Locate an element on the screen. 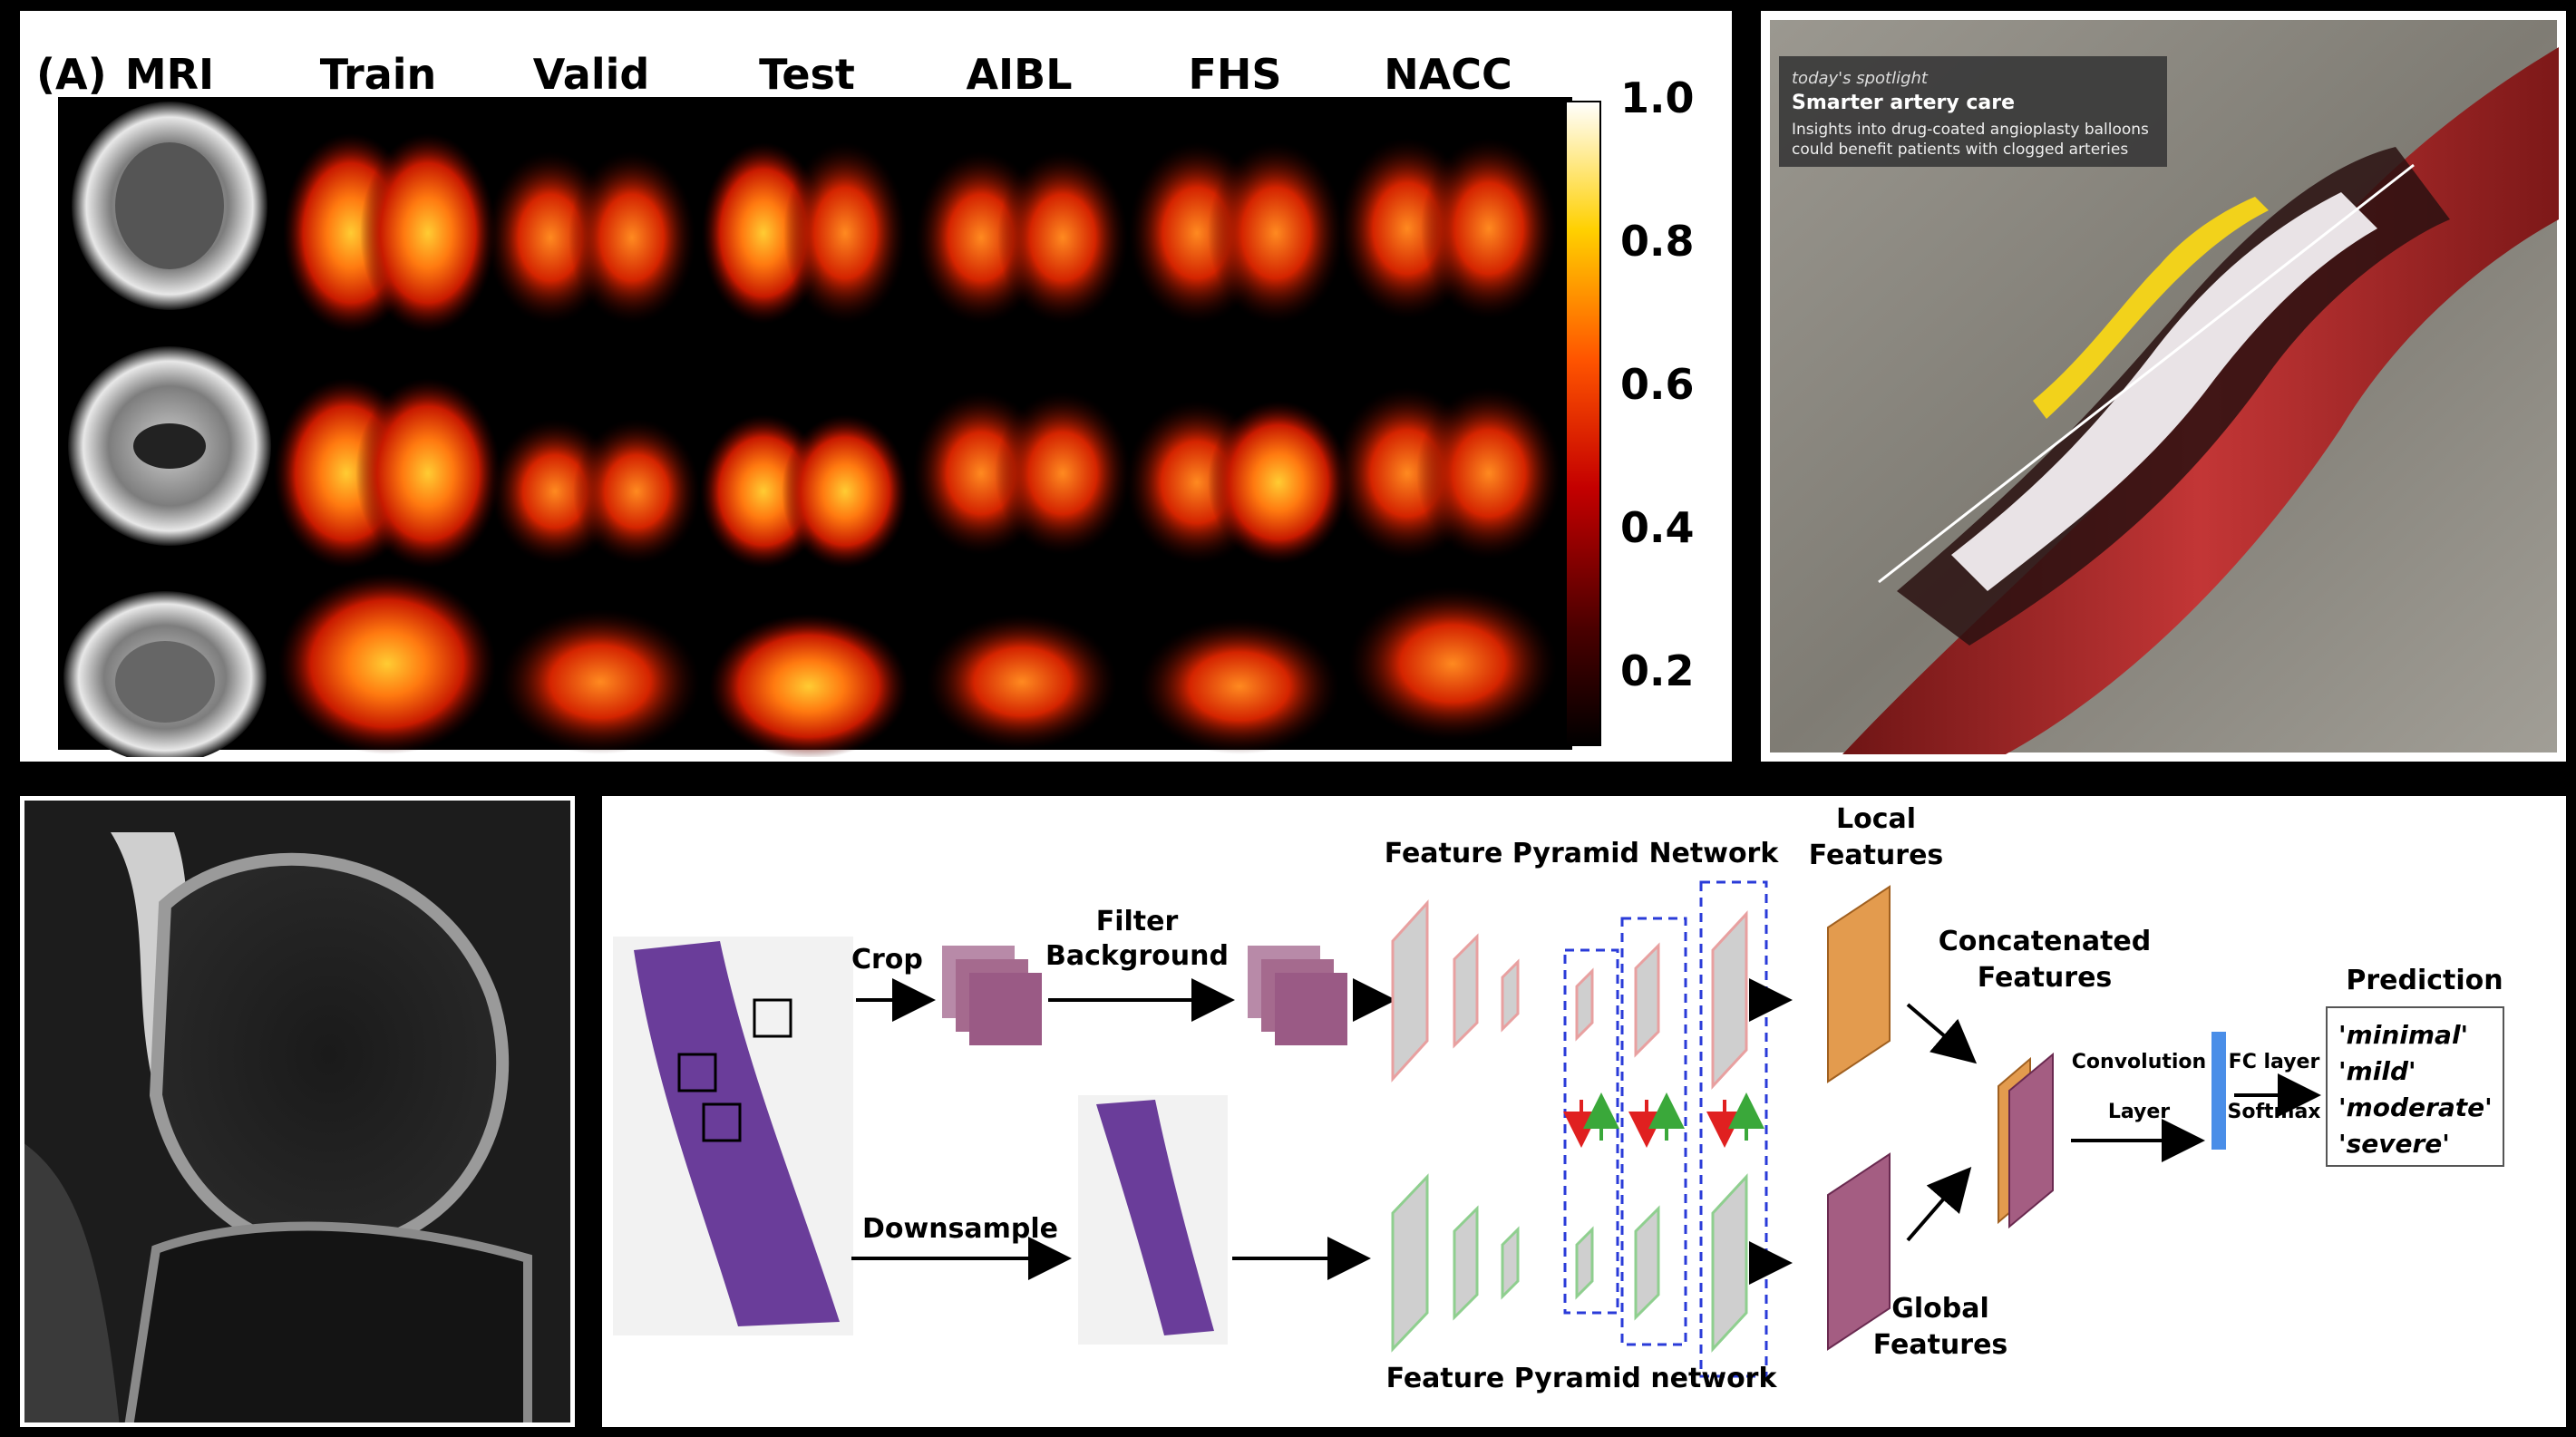 The width and height of the screenshot is (2576, 1437). prediction-title: Prediction is located at coordinates (2424, 980).